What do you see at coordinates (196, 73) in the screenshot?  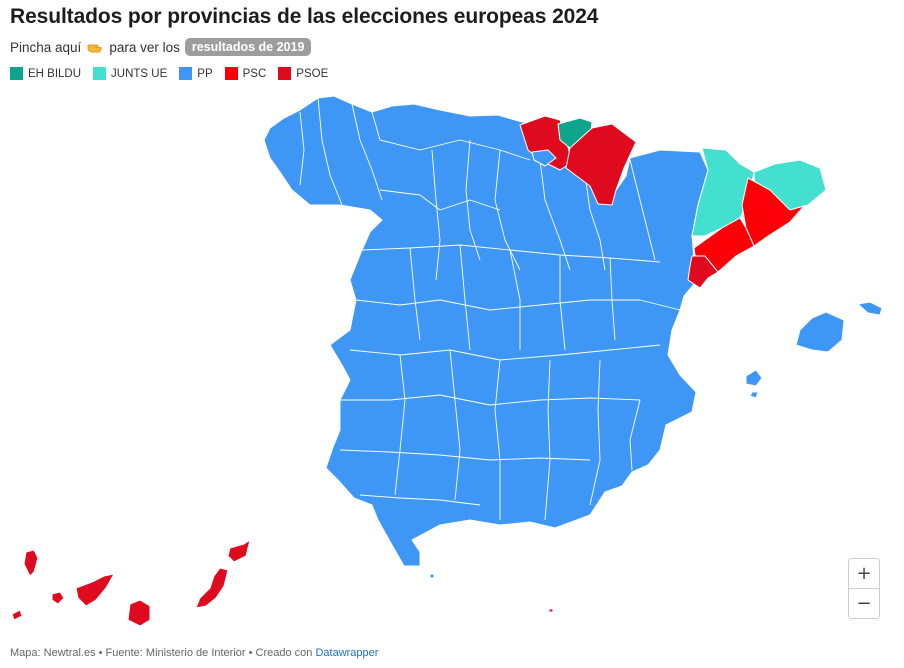 I see `legend-item-pp: PP` at bounding box center [196, 73].